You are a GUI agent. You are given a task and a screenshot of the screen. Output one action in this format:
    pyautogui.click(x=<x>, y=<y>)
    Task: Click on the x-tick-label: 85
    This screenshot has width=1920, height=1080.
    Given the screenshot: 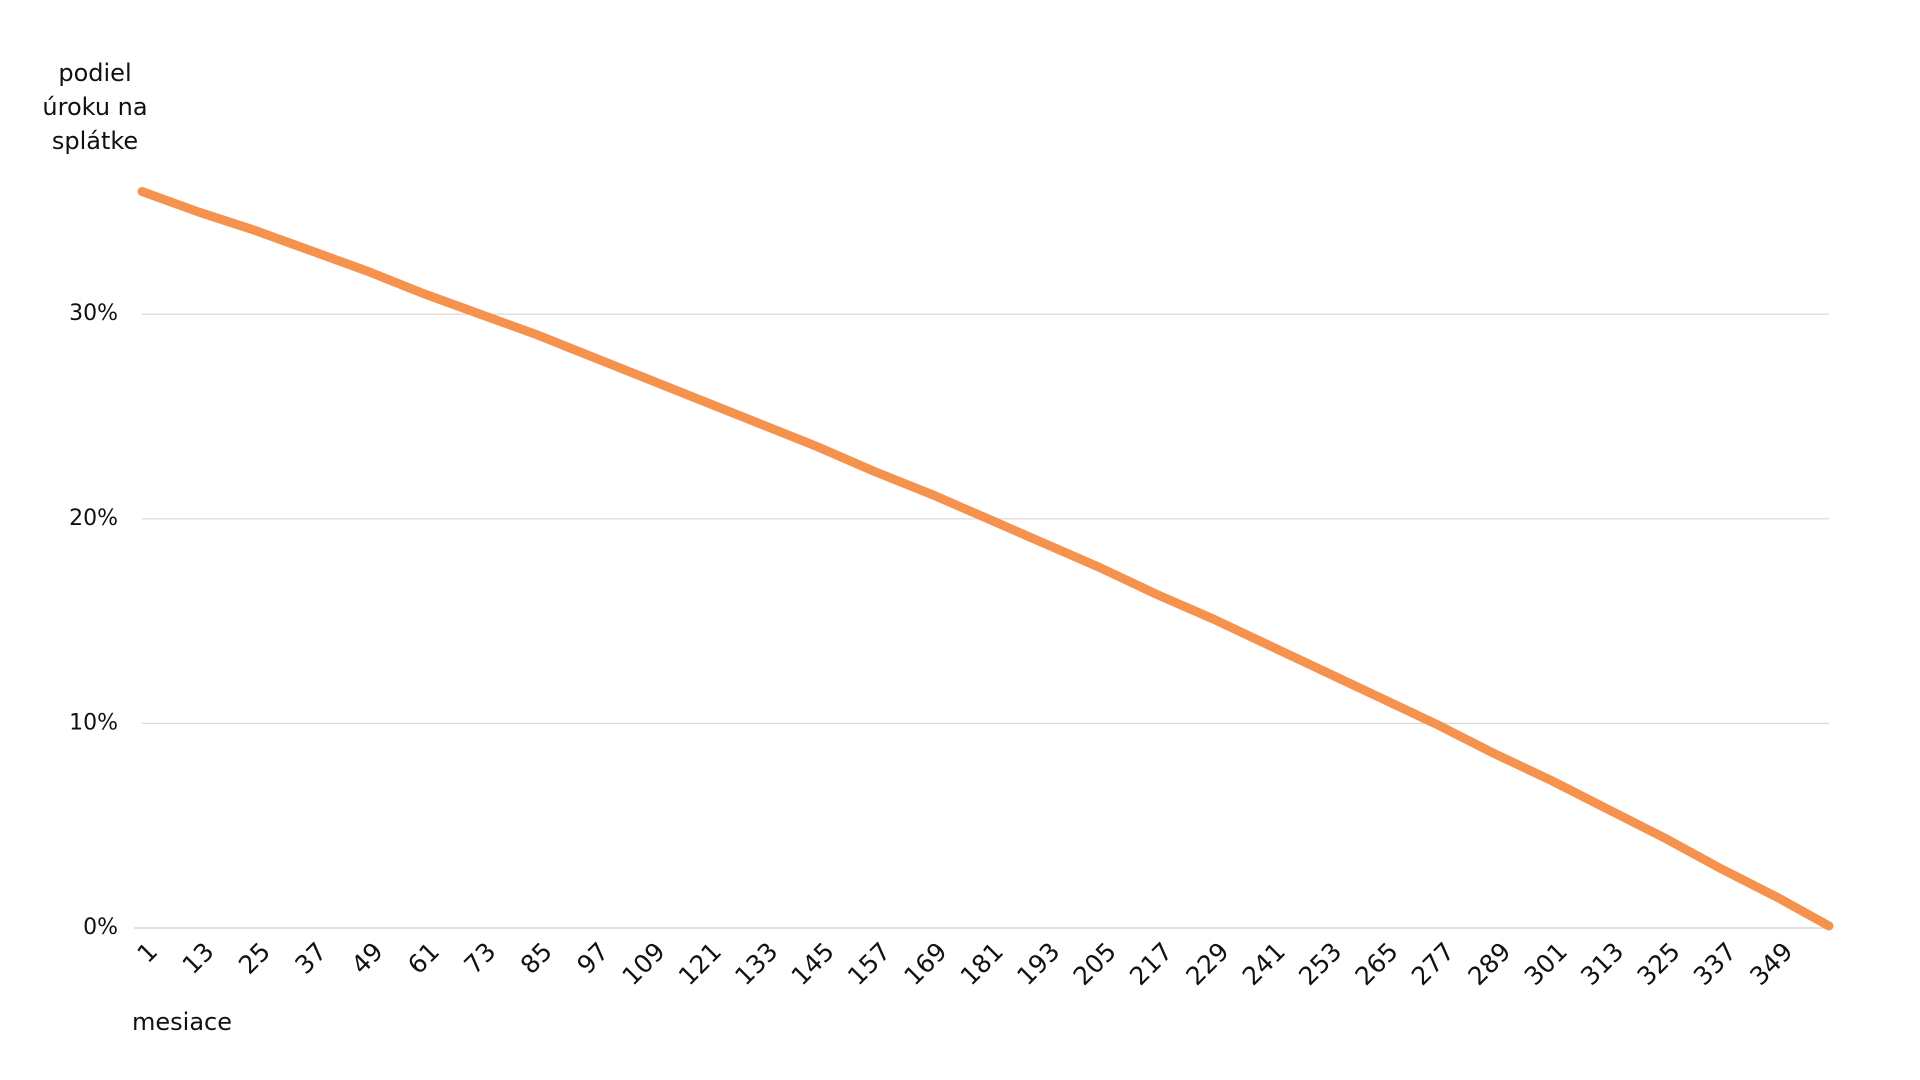 What is the action you would take?
    pyautogui.click(x=536, y=958)
    